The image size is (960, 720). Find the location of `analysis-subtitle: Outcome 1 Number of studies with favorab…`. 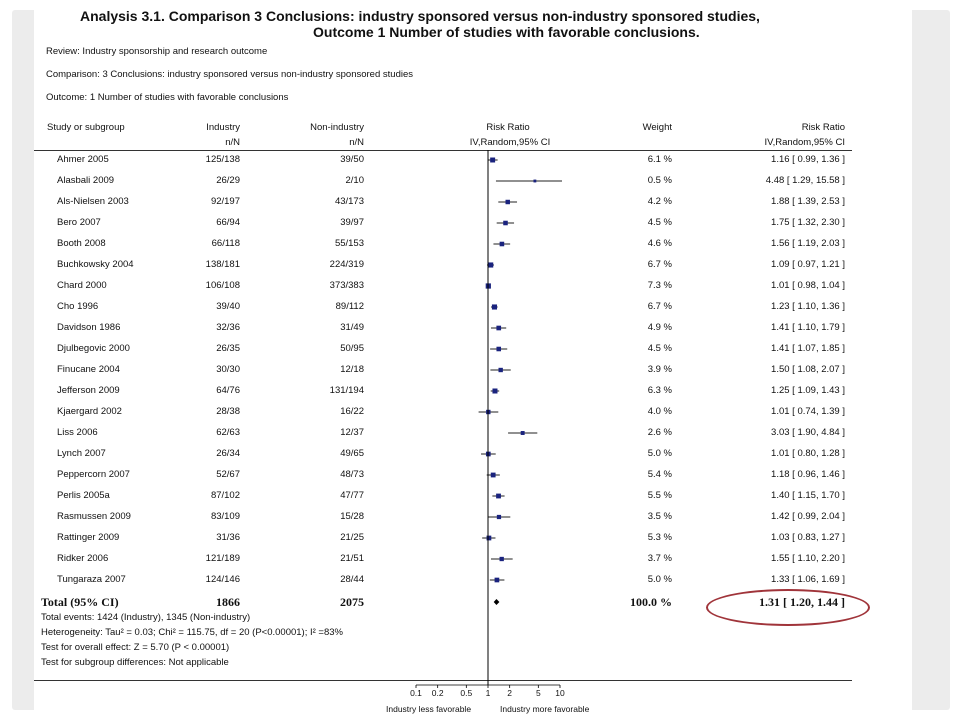

analysis-subtitle: Outcome 1 Number of studies with favorab… is located at coordinates (506, 32).